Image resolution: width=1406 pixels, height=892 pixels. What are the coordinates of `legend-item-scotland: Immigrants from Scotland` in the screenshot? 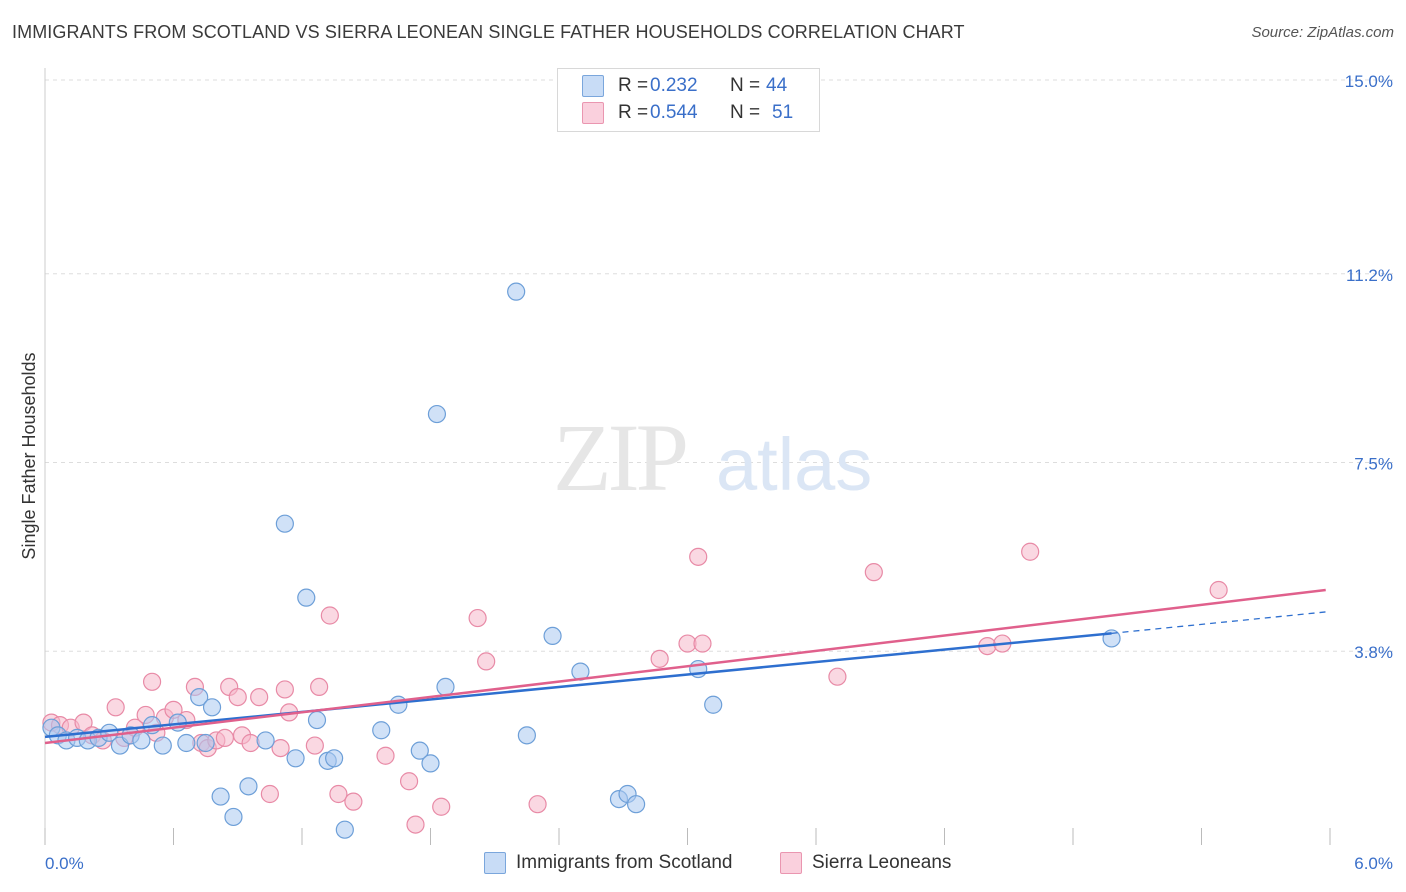 It's located at (608, 863).